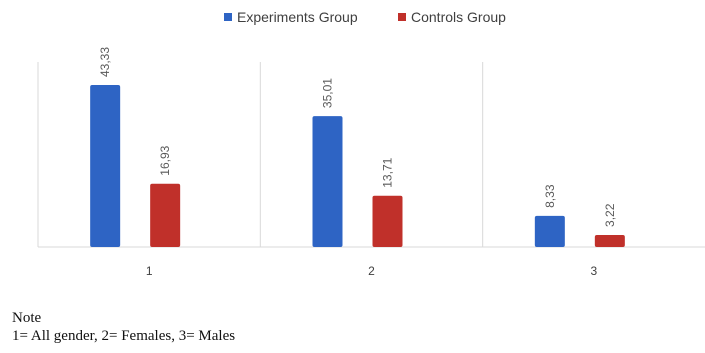 This screenshot has height=353, width=705. I want to click on legend-label-controls: Controls Group, so click(458, 17).